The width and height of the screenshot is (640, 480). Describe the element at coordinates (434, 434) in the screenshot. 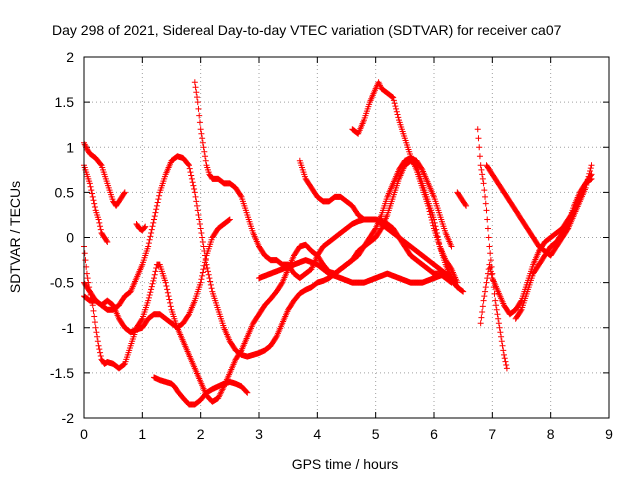

I see `x-tick-label: 6` at that location.